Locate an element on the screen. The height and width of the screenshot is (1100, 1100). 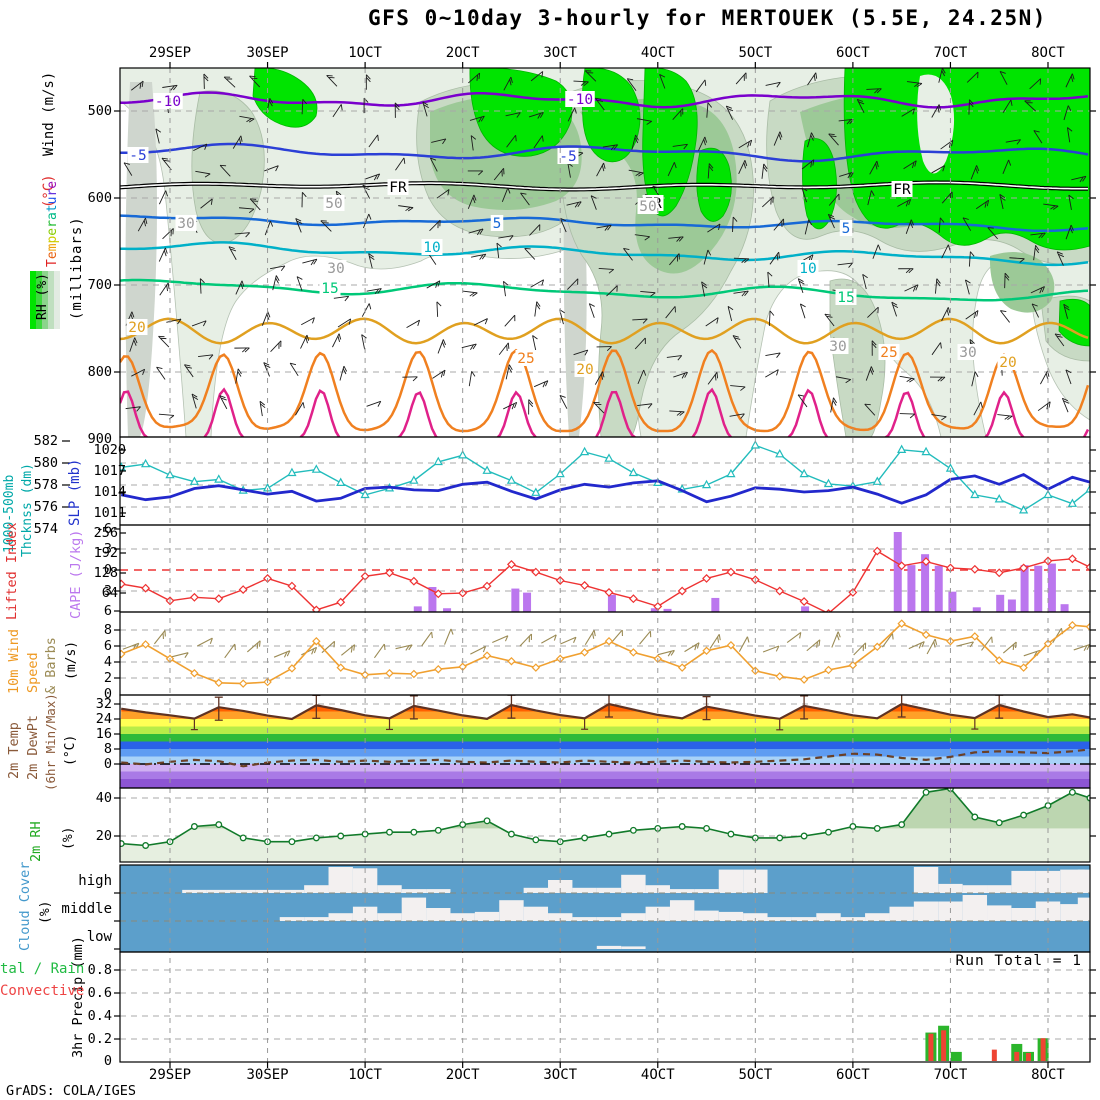
axis-label-speed: Speed is located at coordinates (33, 672).